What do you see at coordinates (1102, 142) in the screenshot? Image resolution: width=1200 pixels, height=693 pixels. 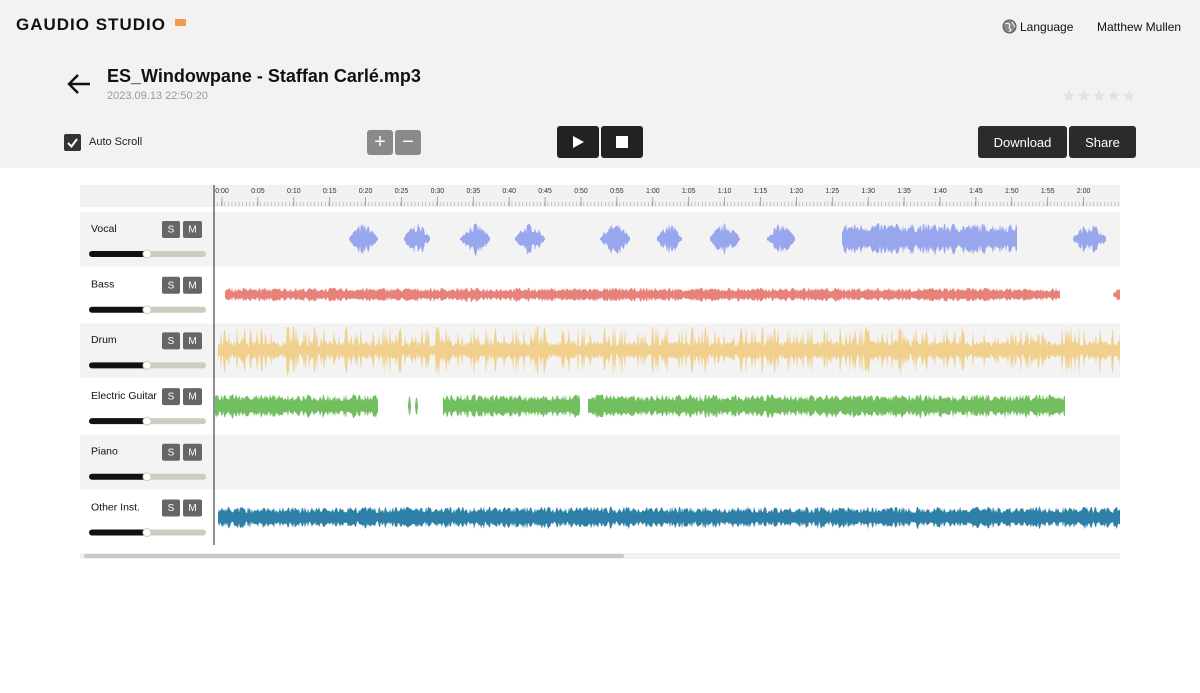 I see `share-button: Share` at bounding box center [1102, 142].